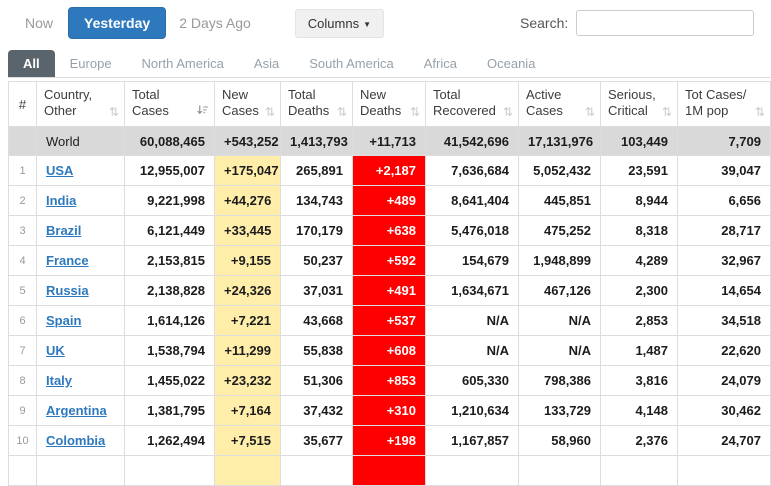  What do you see at coordinates (472, 230) in the screenshot?
I see `total-recovered-cell: 5,476,018` at bounding box center [472, 230].